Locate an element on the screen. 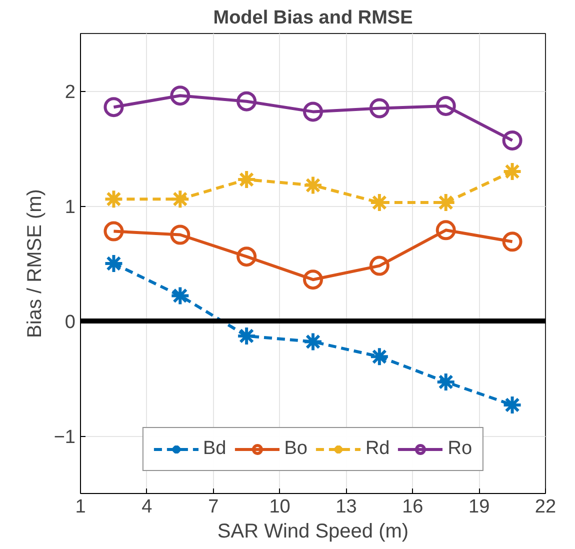 Image resolution: width=575 pixels, height=549 pixels. x-tick-label: 19 is located at coordinates (479, 507).